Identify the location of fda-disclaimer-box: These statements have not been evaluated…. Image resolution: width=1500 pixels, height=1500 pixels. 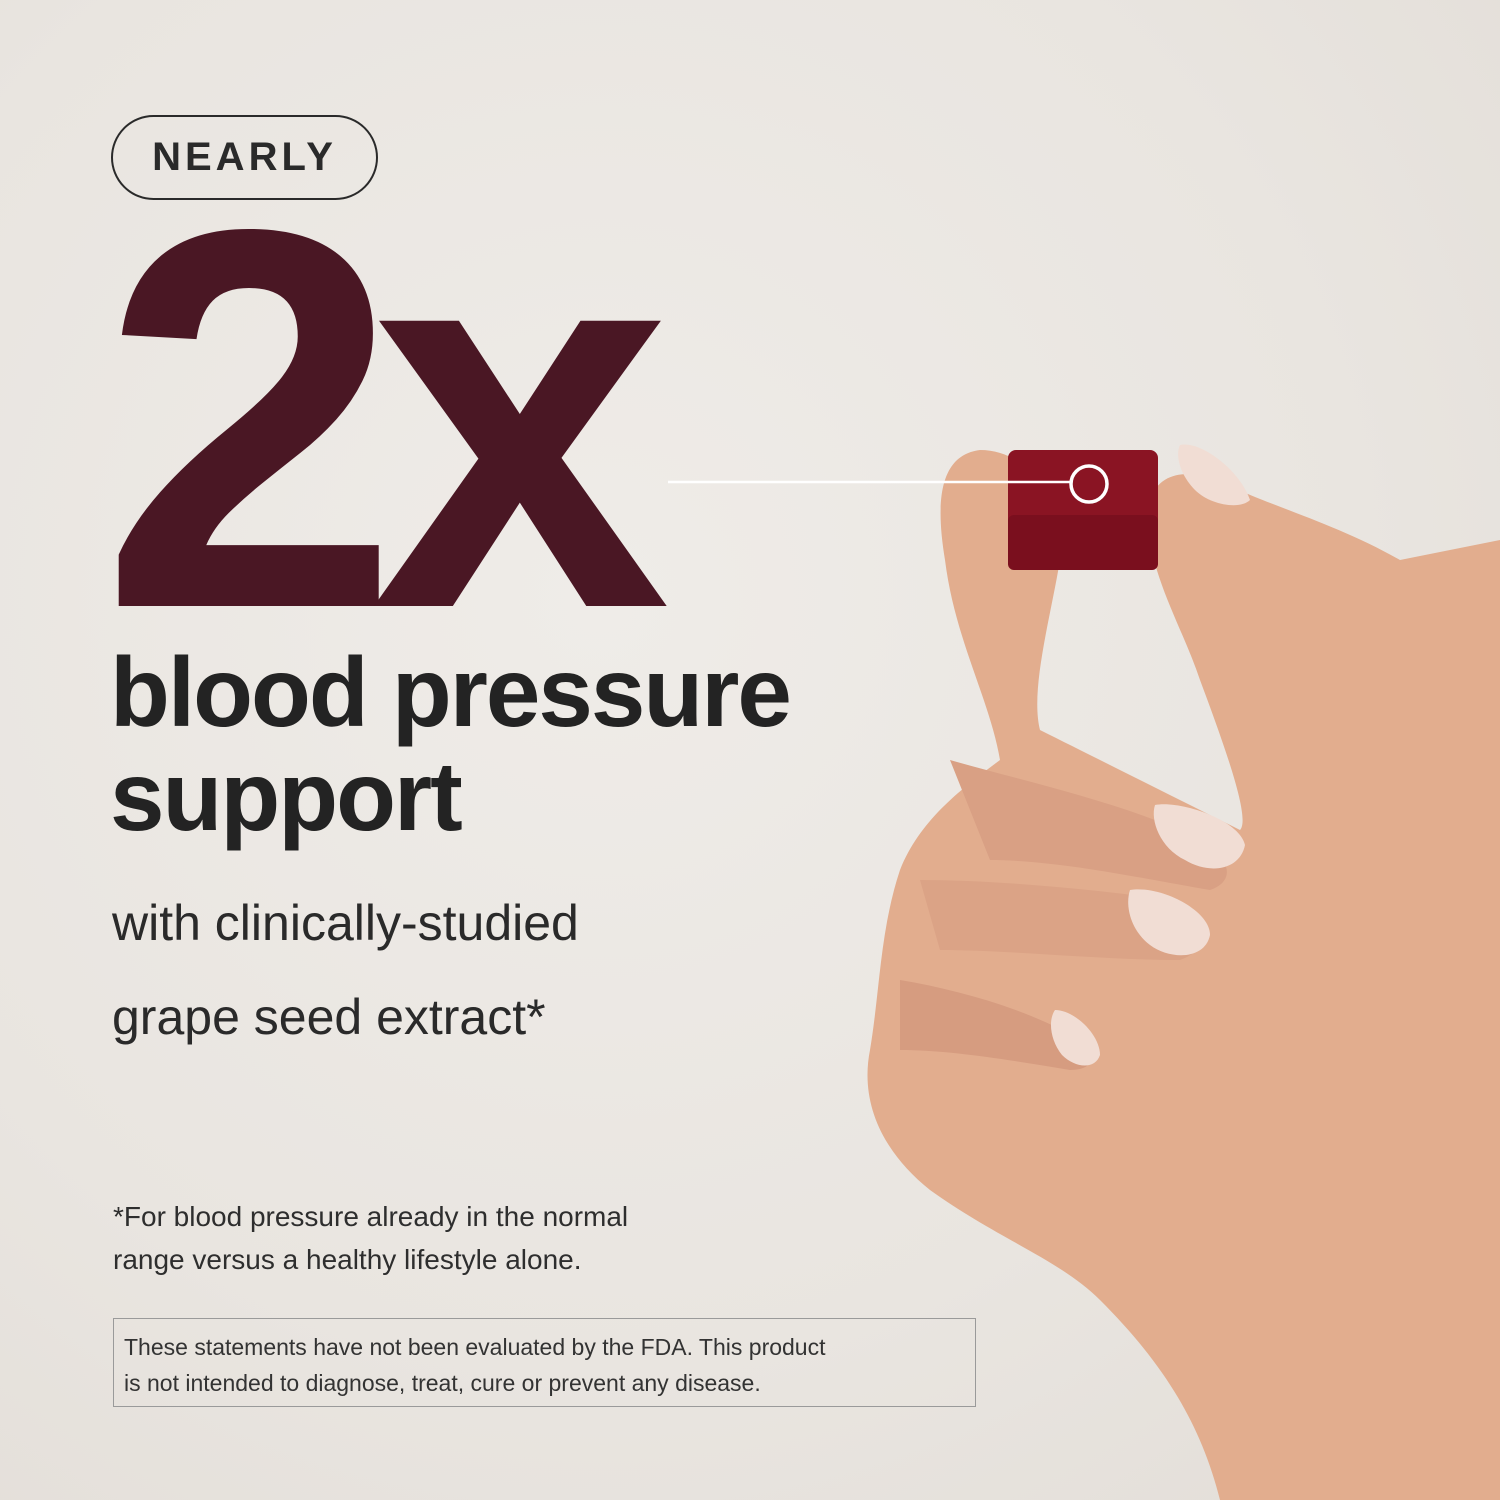
(544, 1362).